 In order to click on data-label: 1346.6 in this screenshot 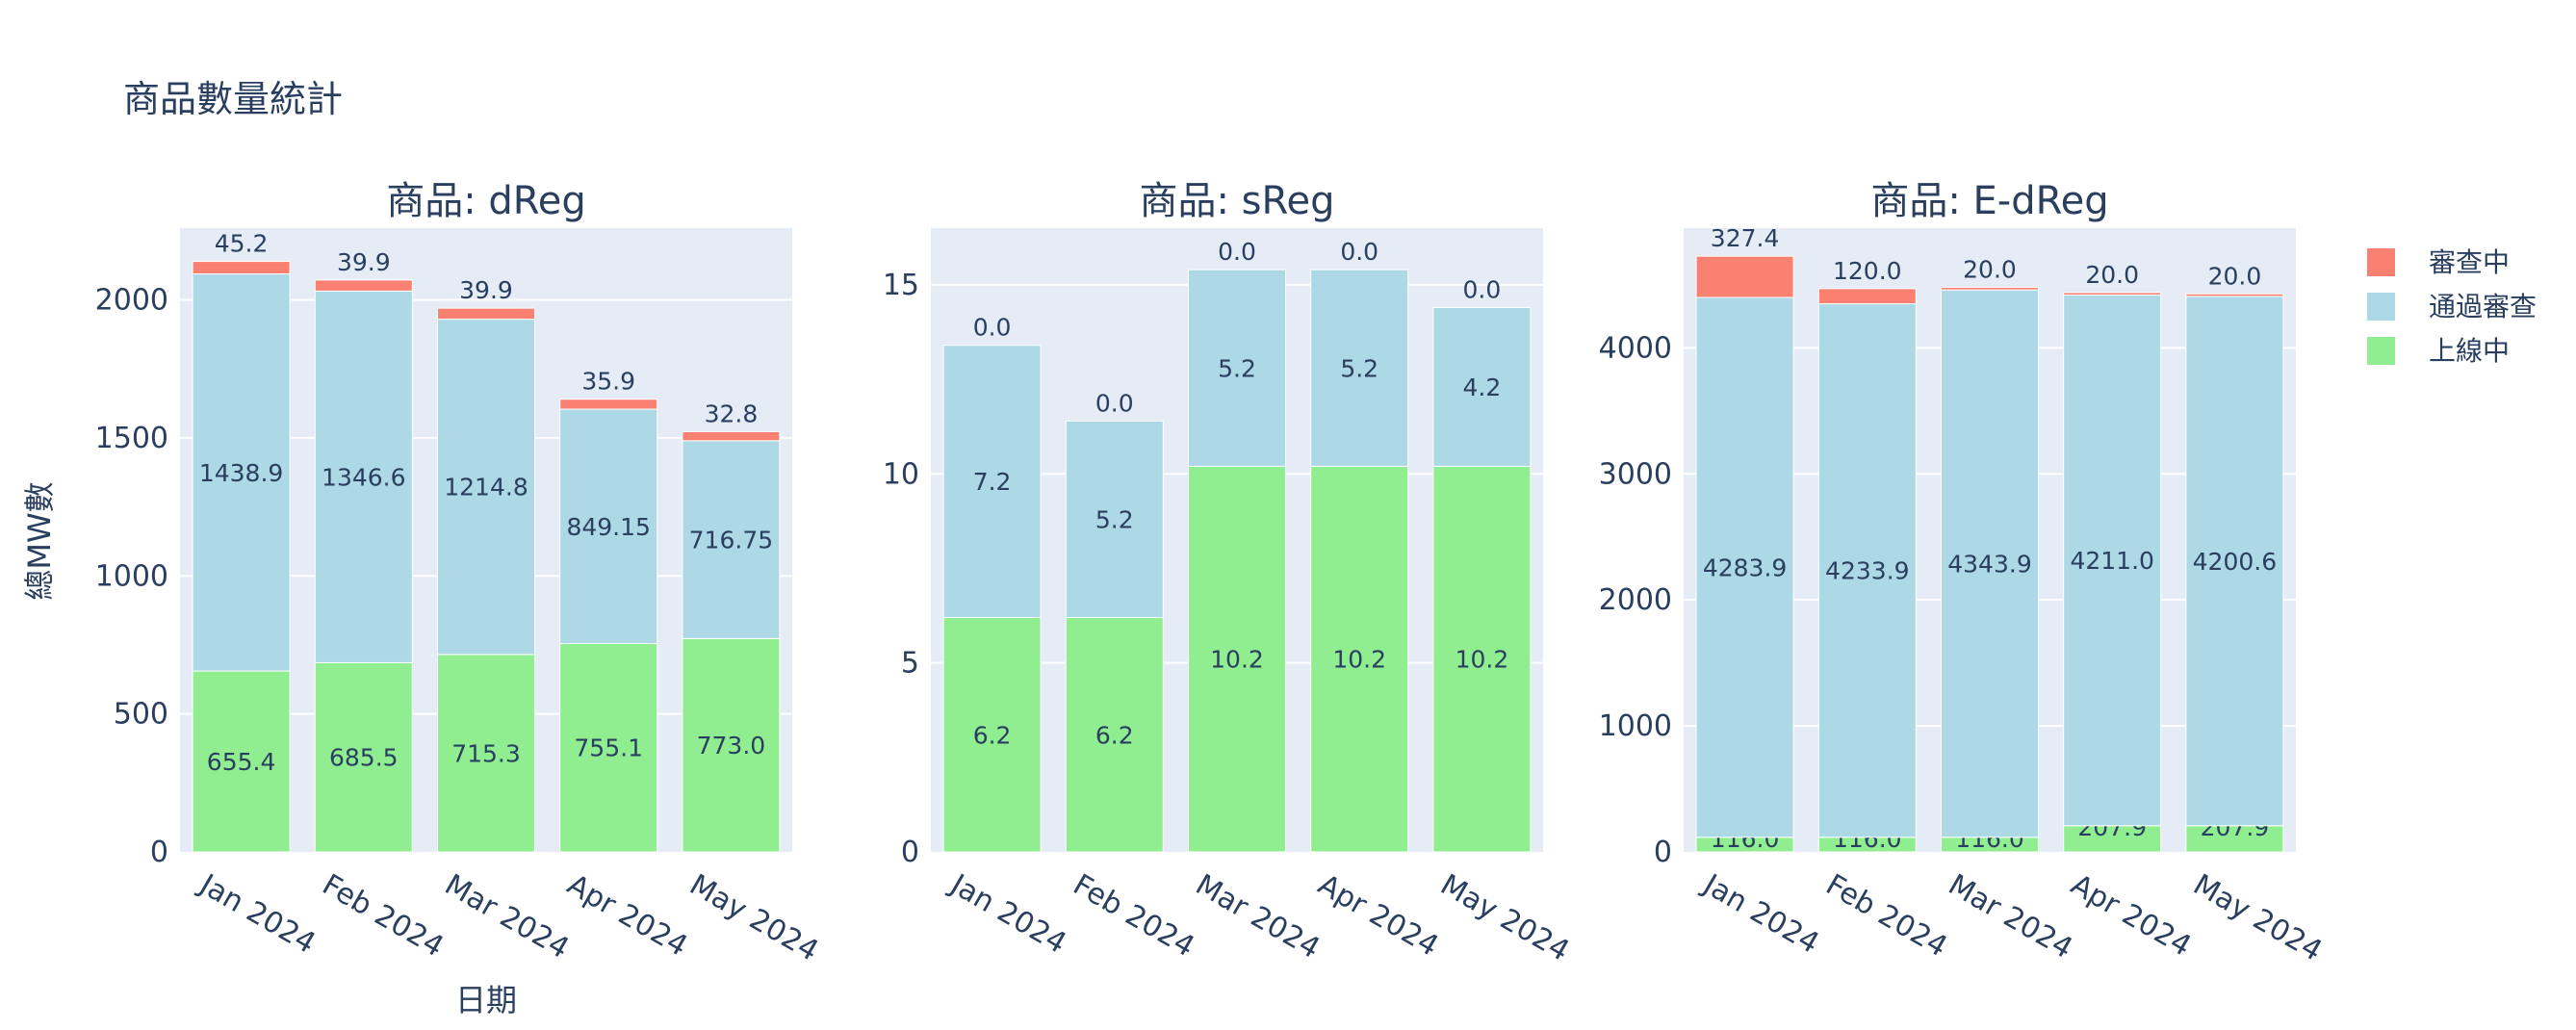, I will do `click(364, 477)`.